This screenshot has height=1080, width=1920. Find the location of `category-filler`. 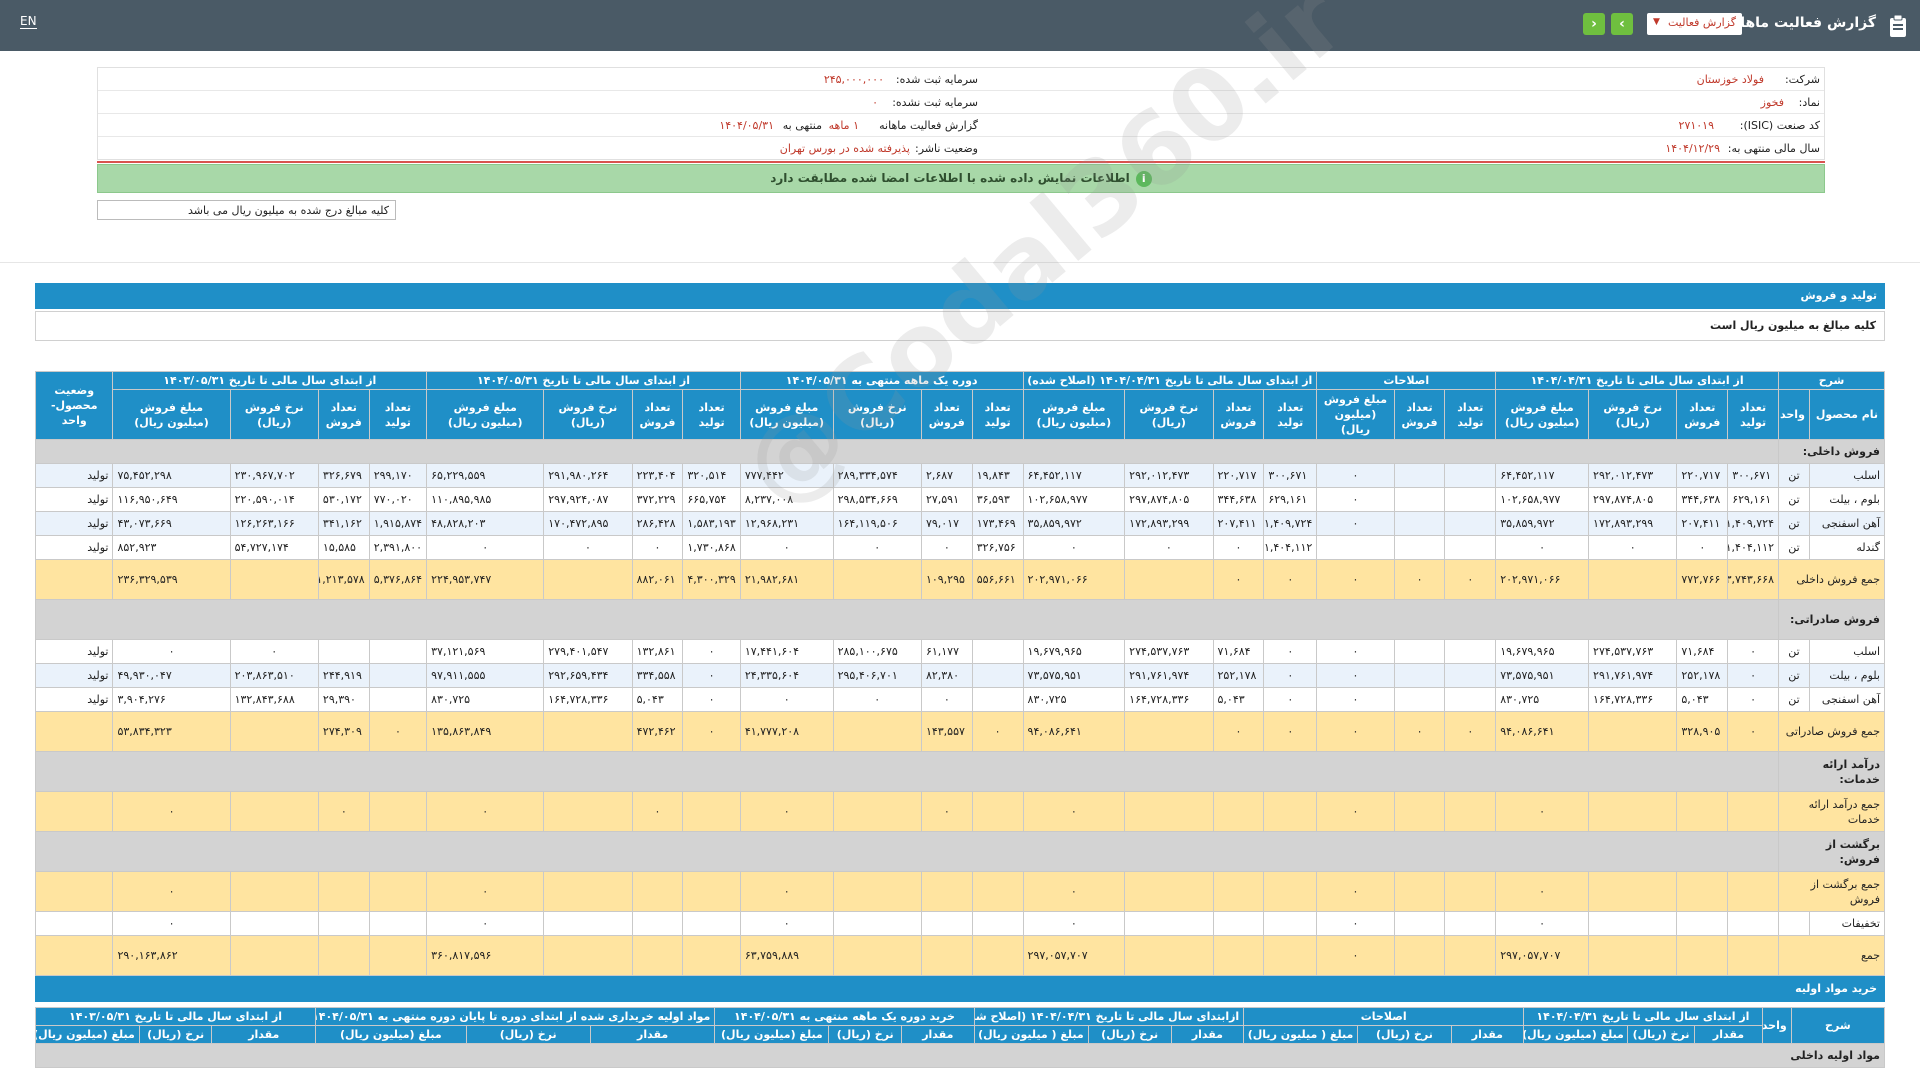

category-filler is located at coordinates (907, 451).